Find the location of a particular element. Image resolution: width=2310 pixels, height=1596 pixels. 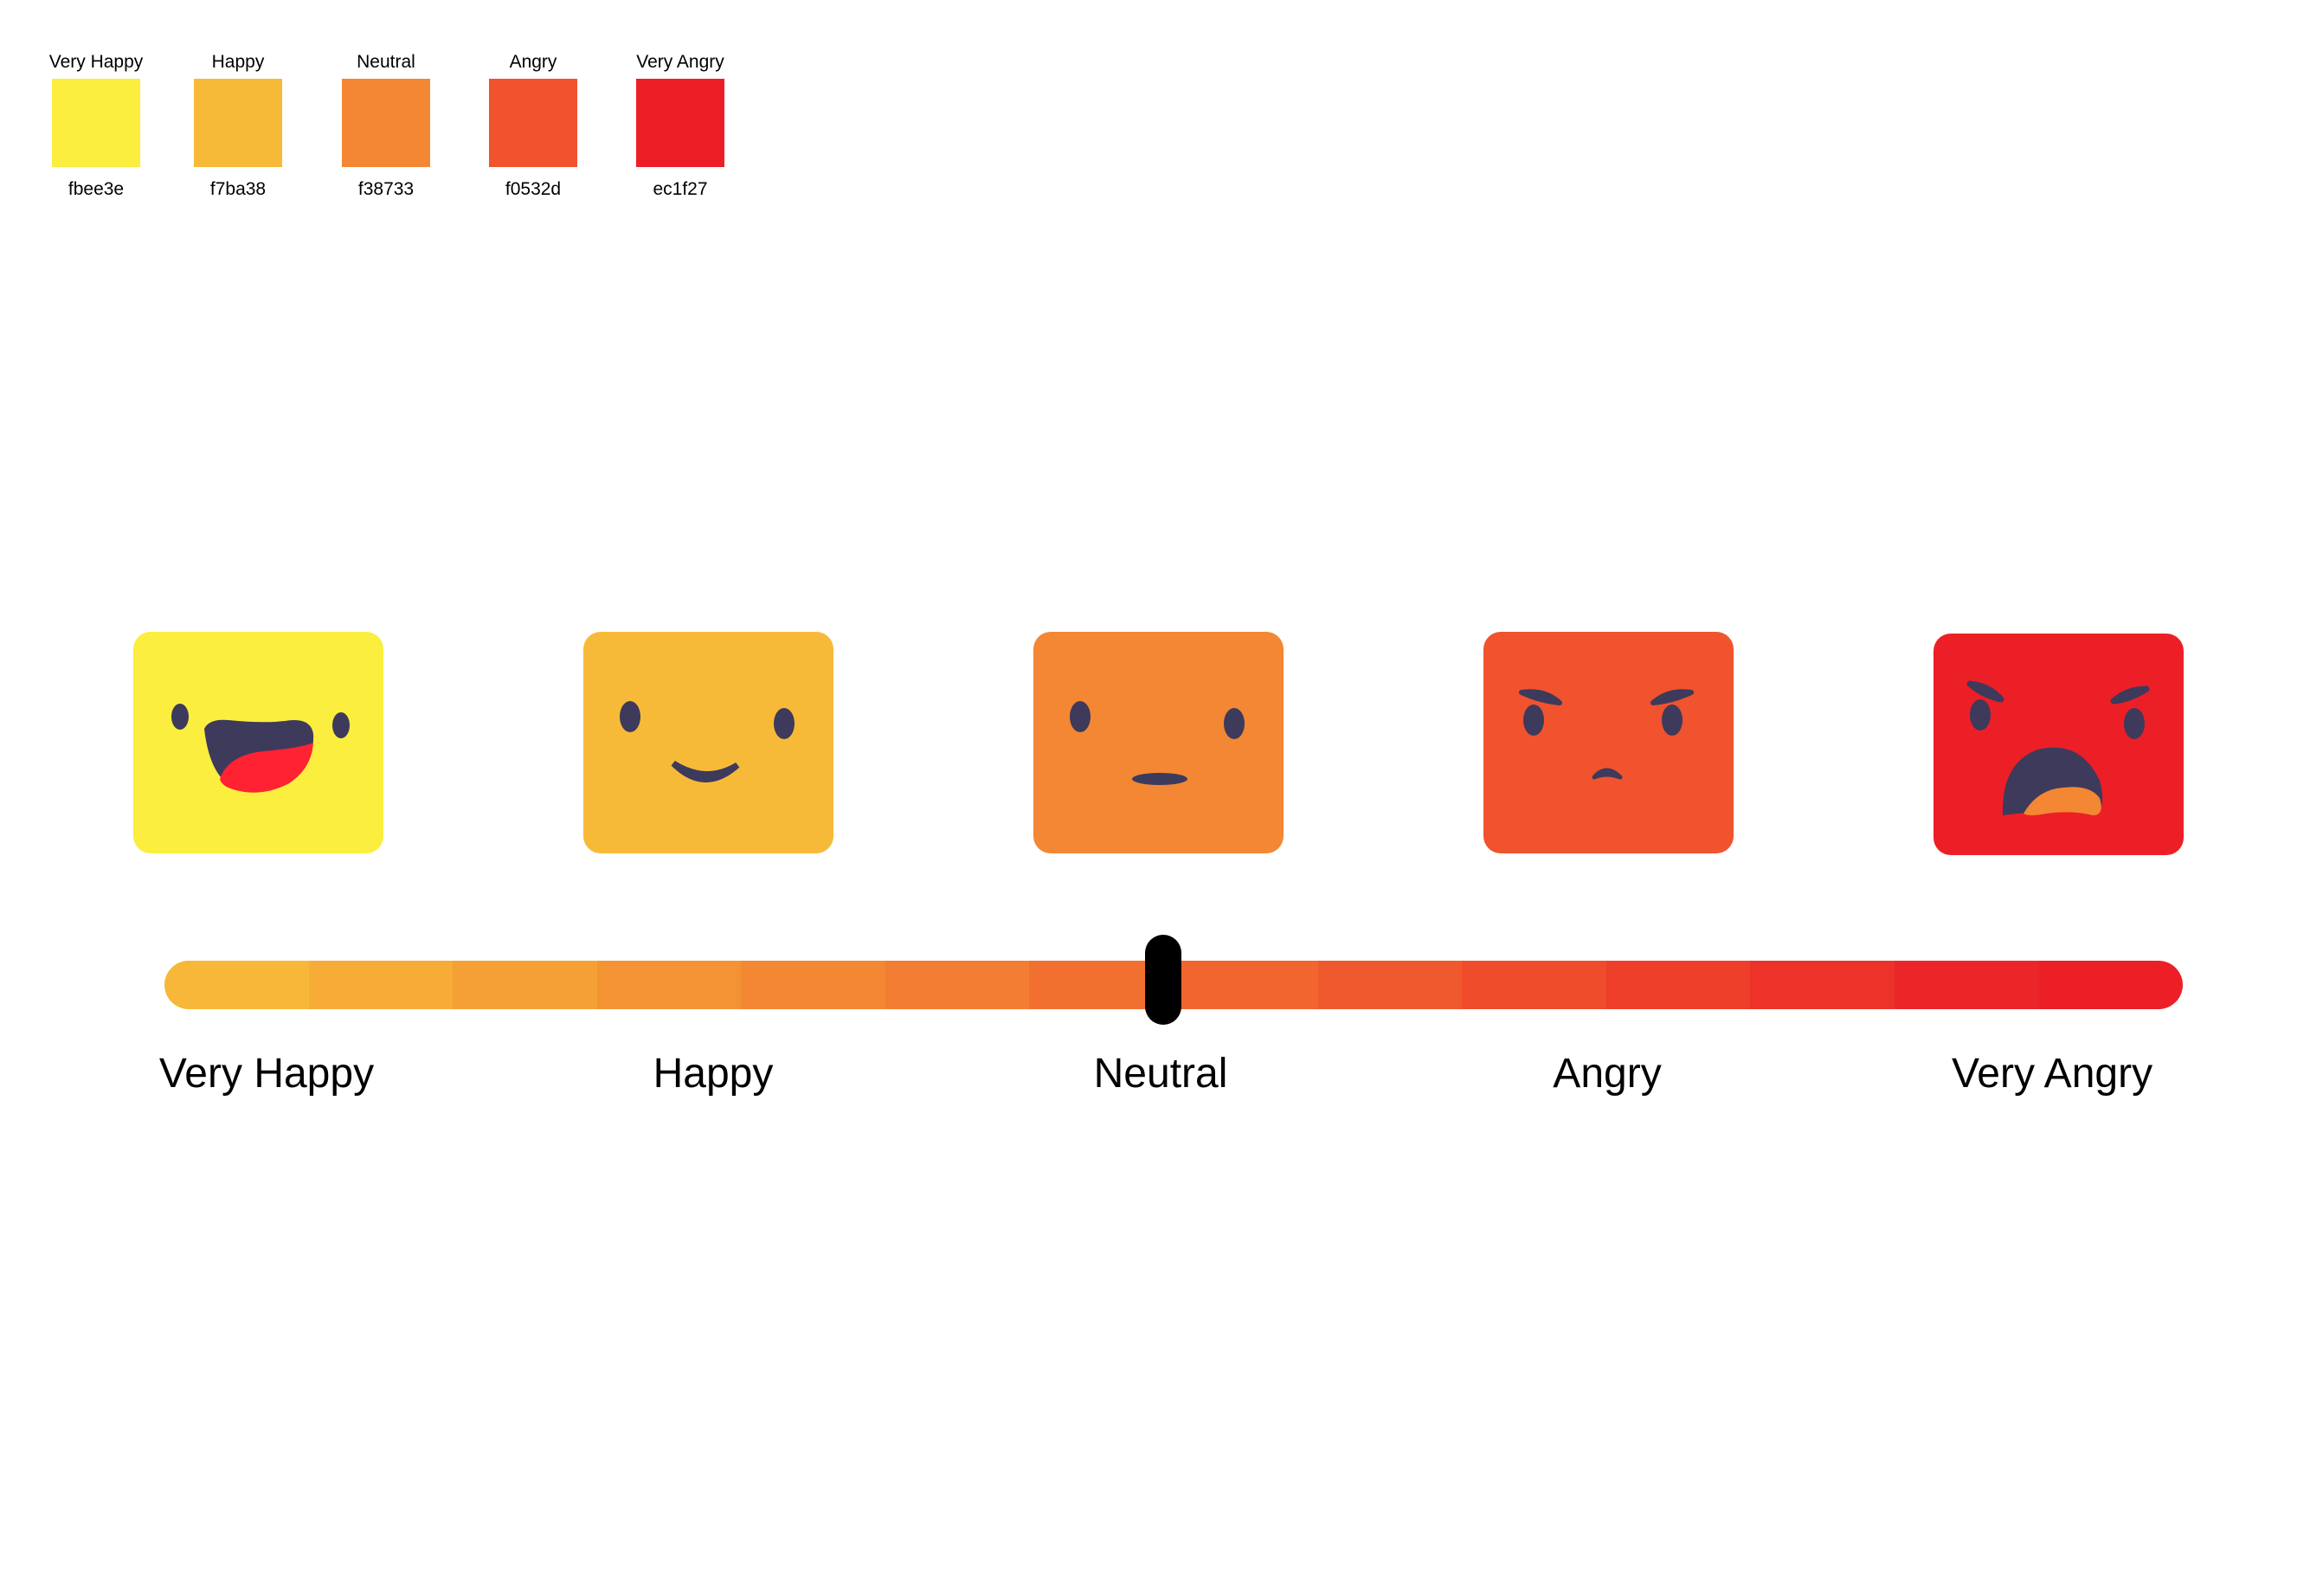

scale-label-happy: Happy is located at coordinates (713, 1074).